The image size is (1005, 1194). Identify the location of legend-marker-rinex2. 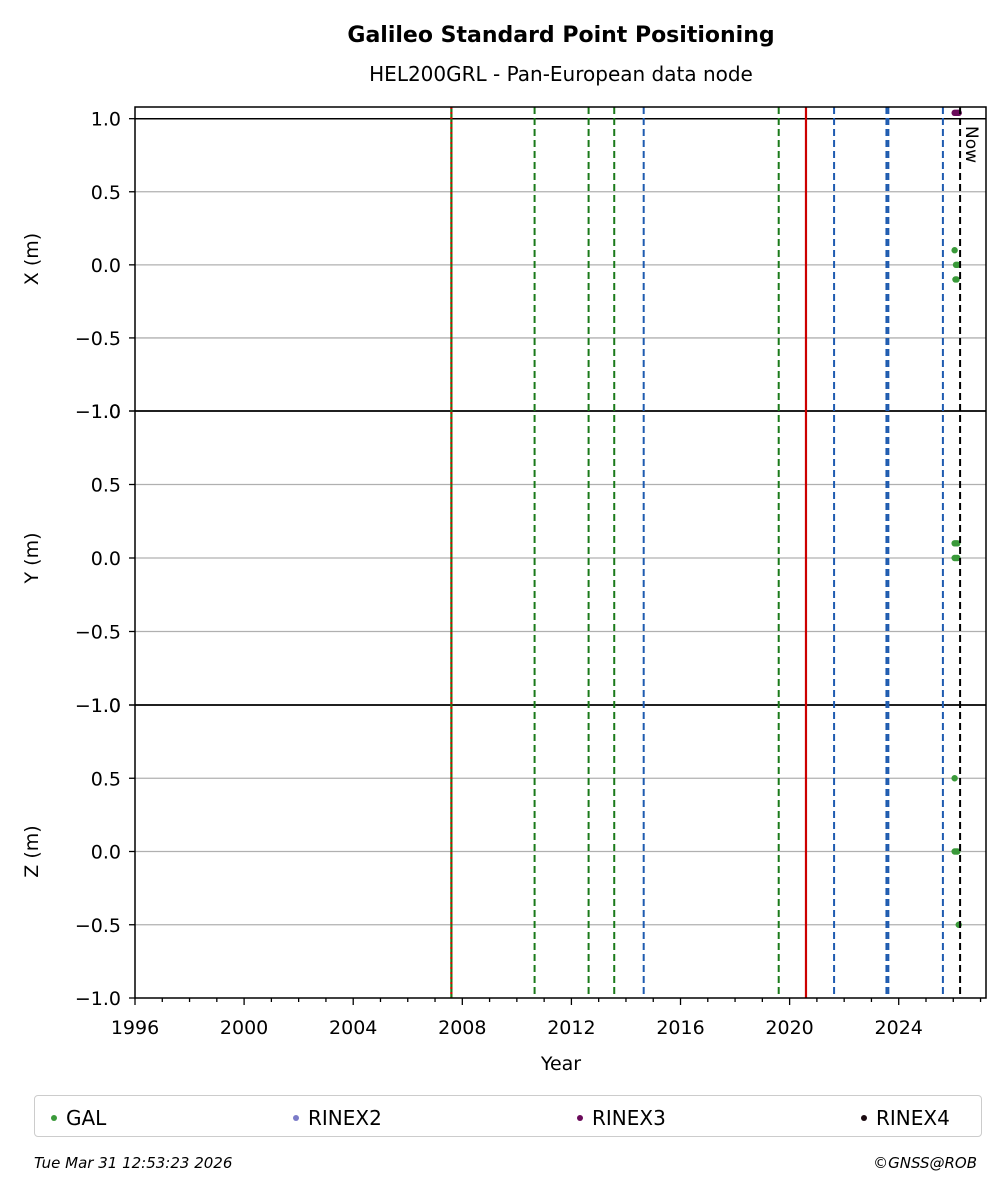
(296, 1117).